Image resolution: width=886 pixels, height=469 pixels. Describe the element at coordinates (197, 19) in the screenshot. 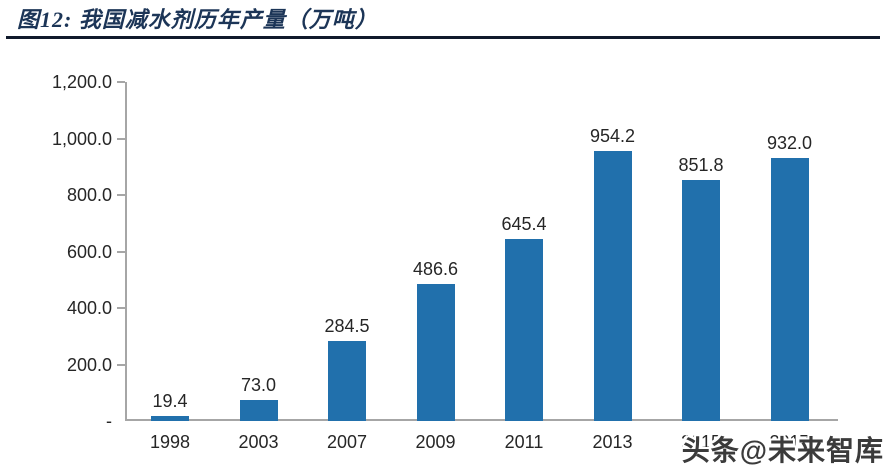

I see `figure-title: 图12: 我国减水剂历年产量（万吨）` at that location.